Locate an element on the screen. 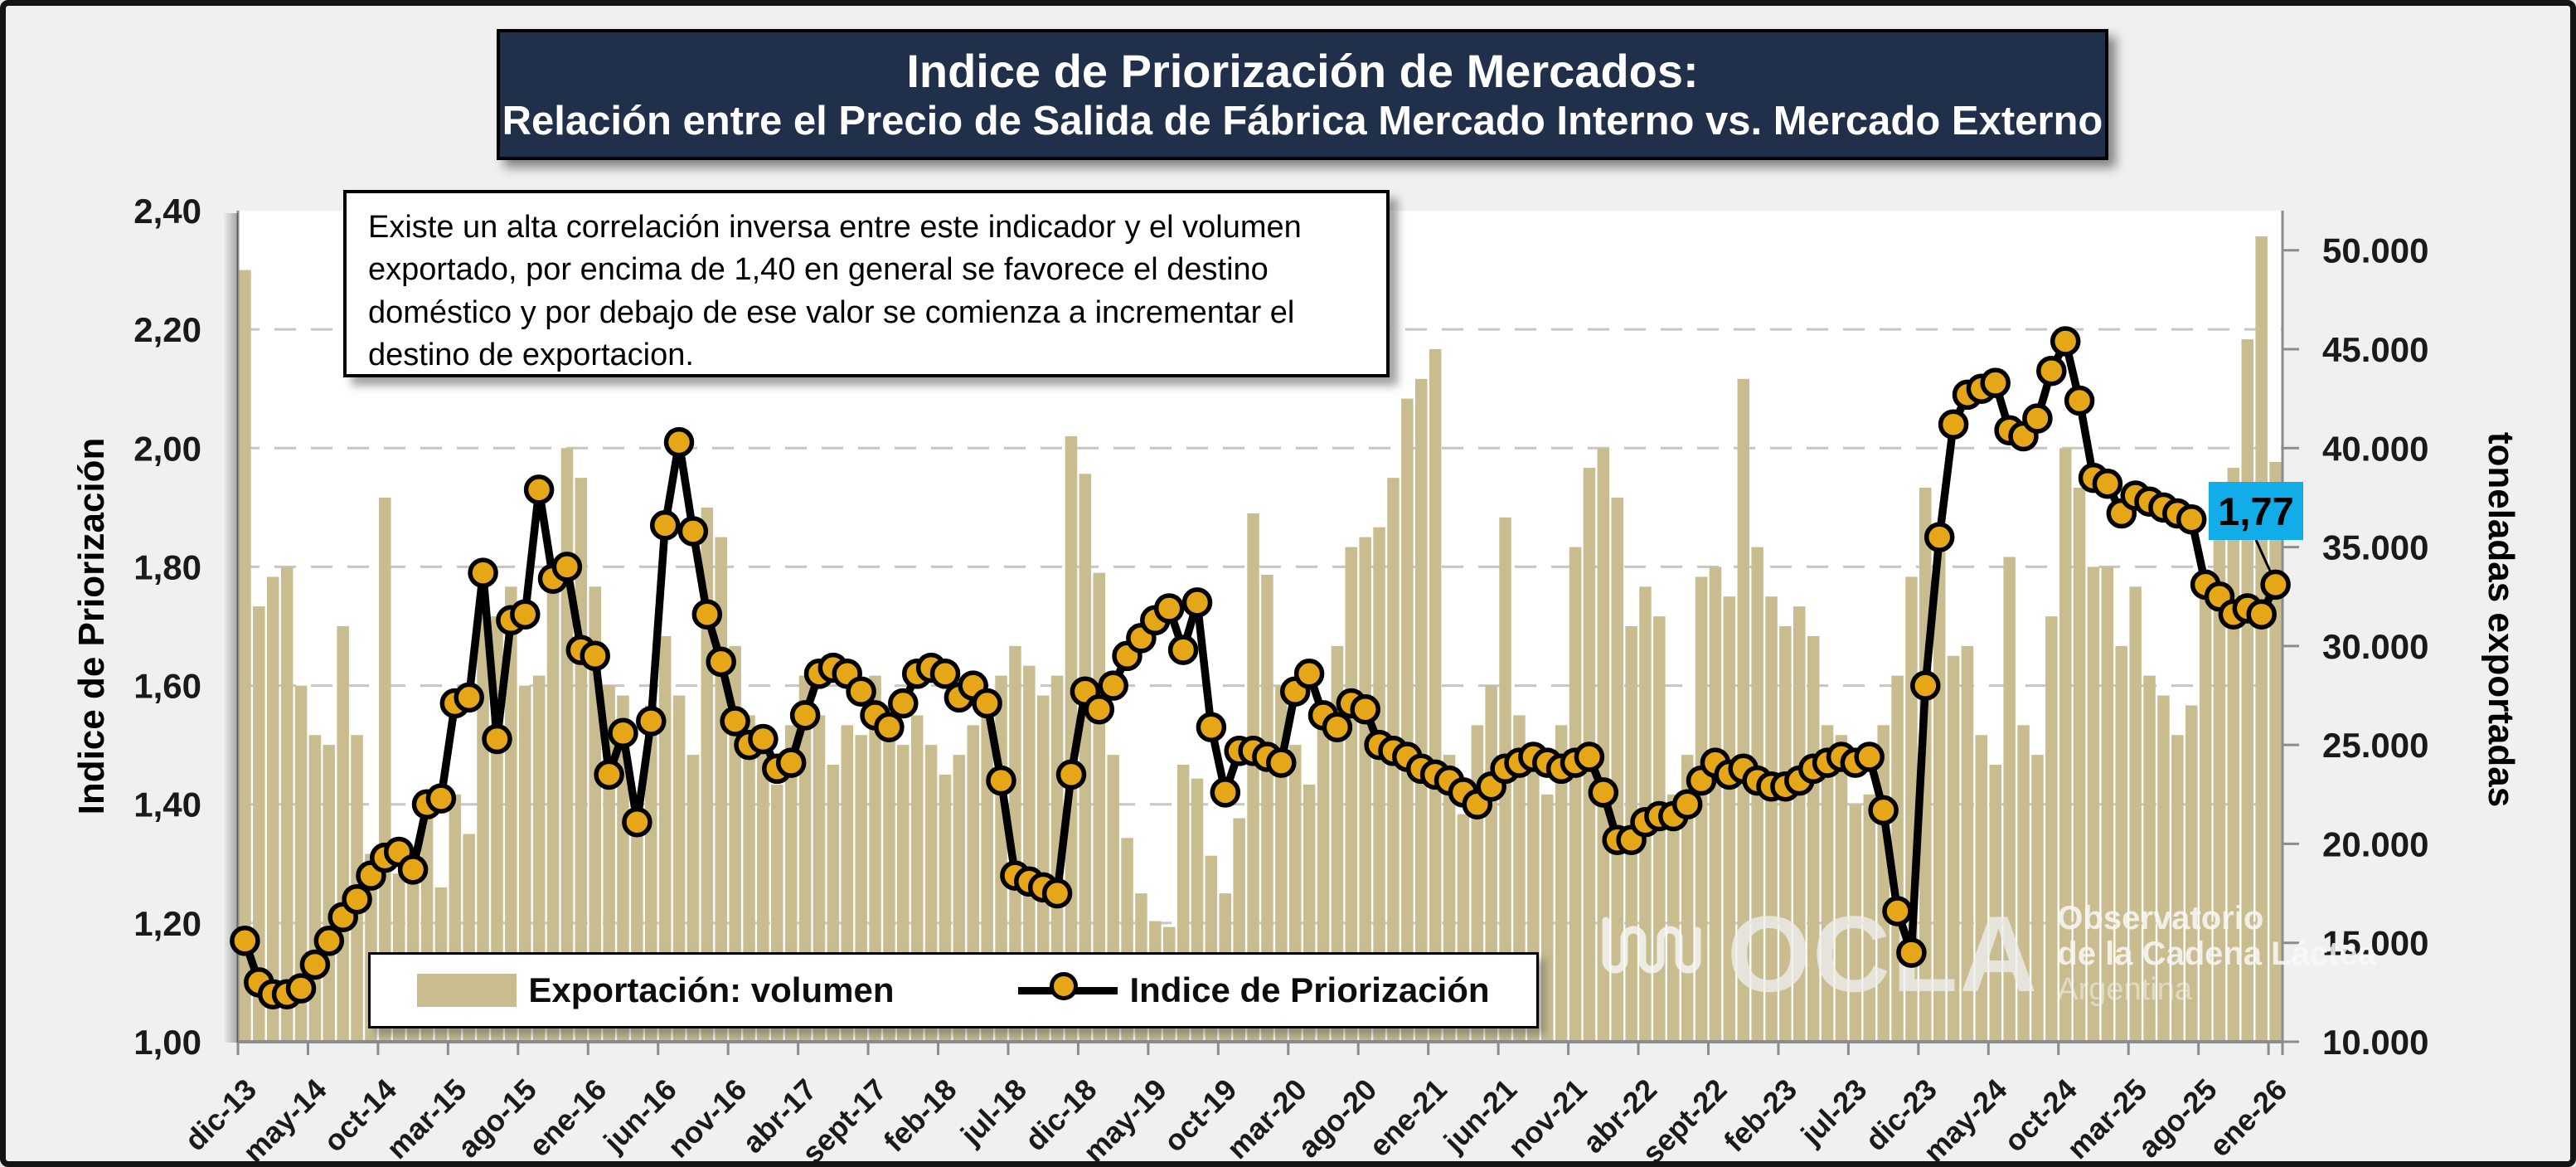 This screenshot has width=2576, height=1167. y-right-tick-label: 40.000 is located at coordinates (2375, 449).